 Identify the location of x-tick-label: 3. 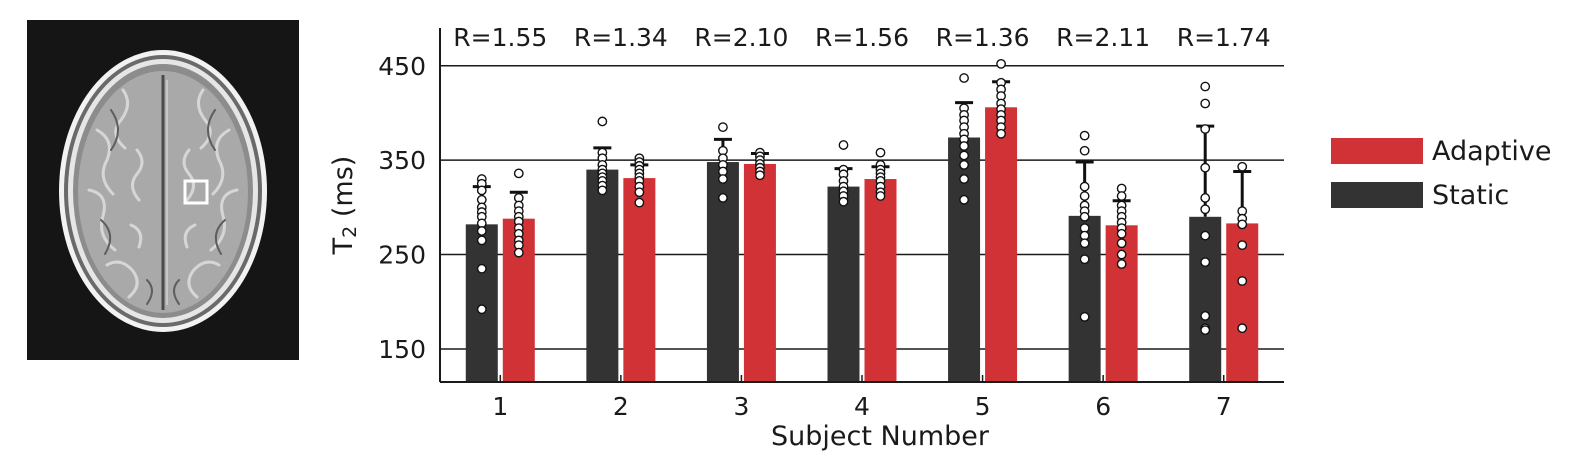
(741, 406).